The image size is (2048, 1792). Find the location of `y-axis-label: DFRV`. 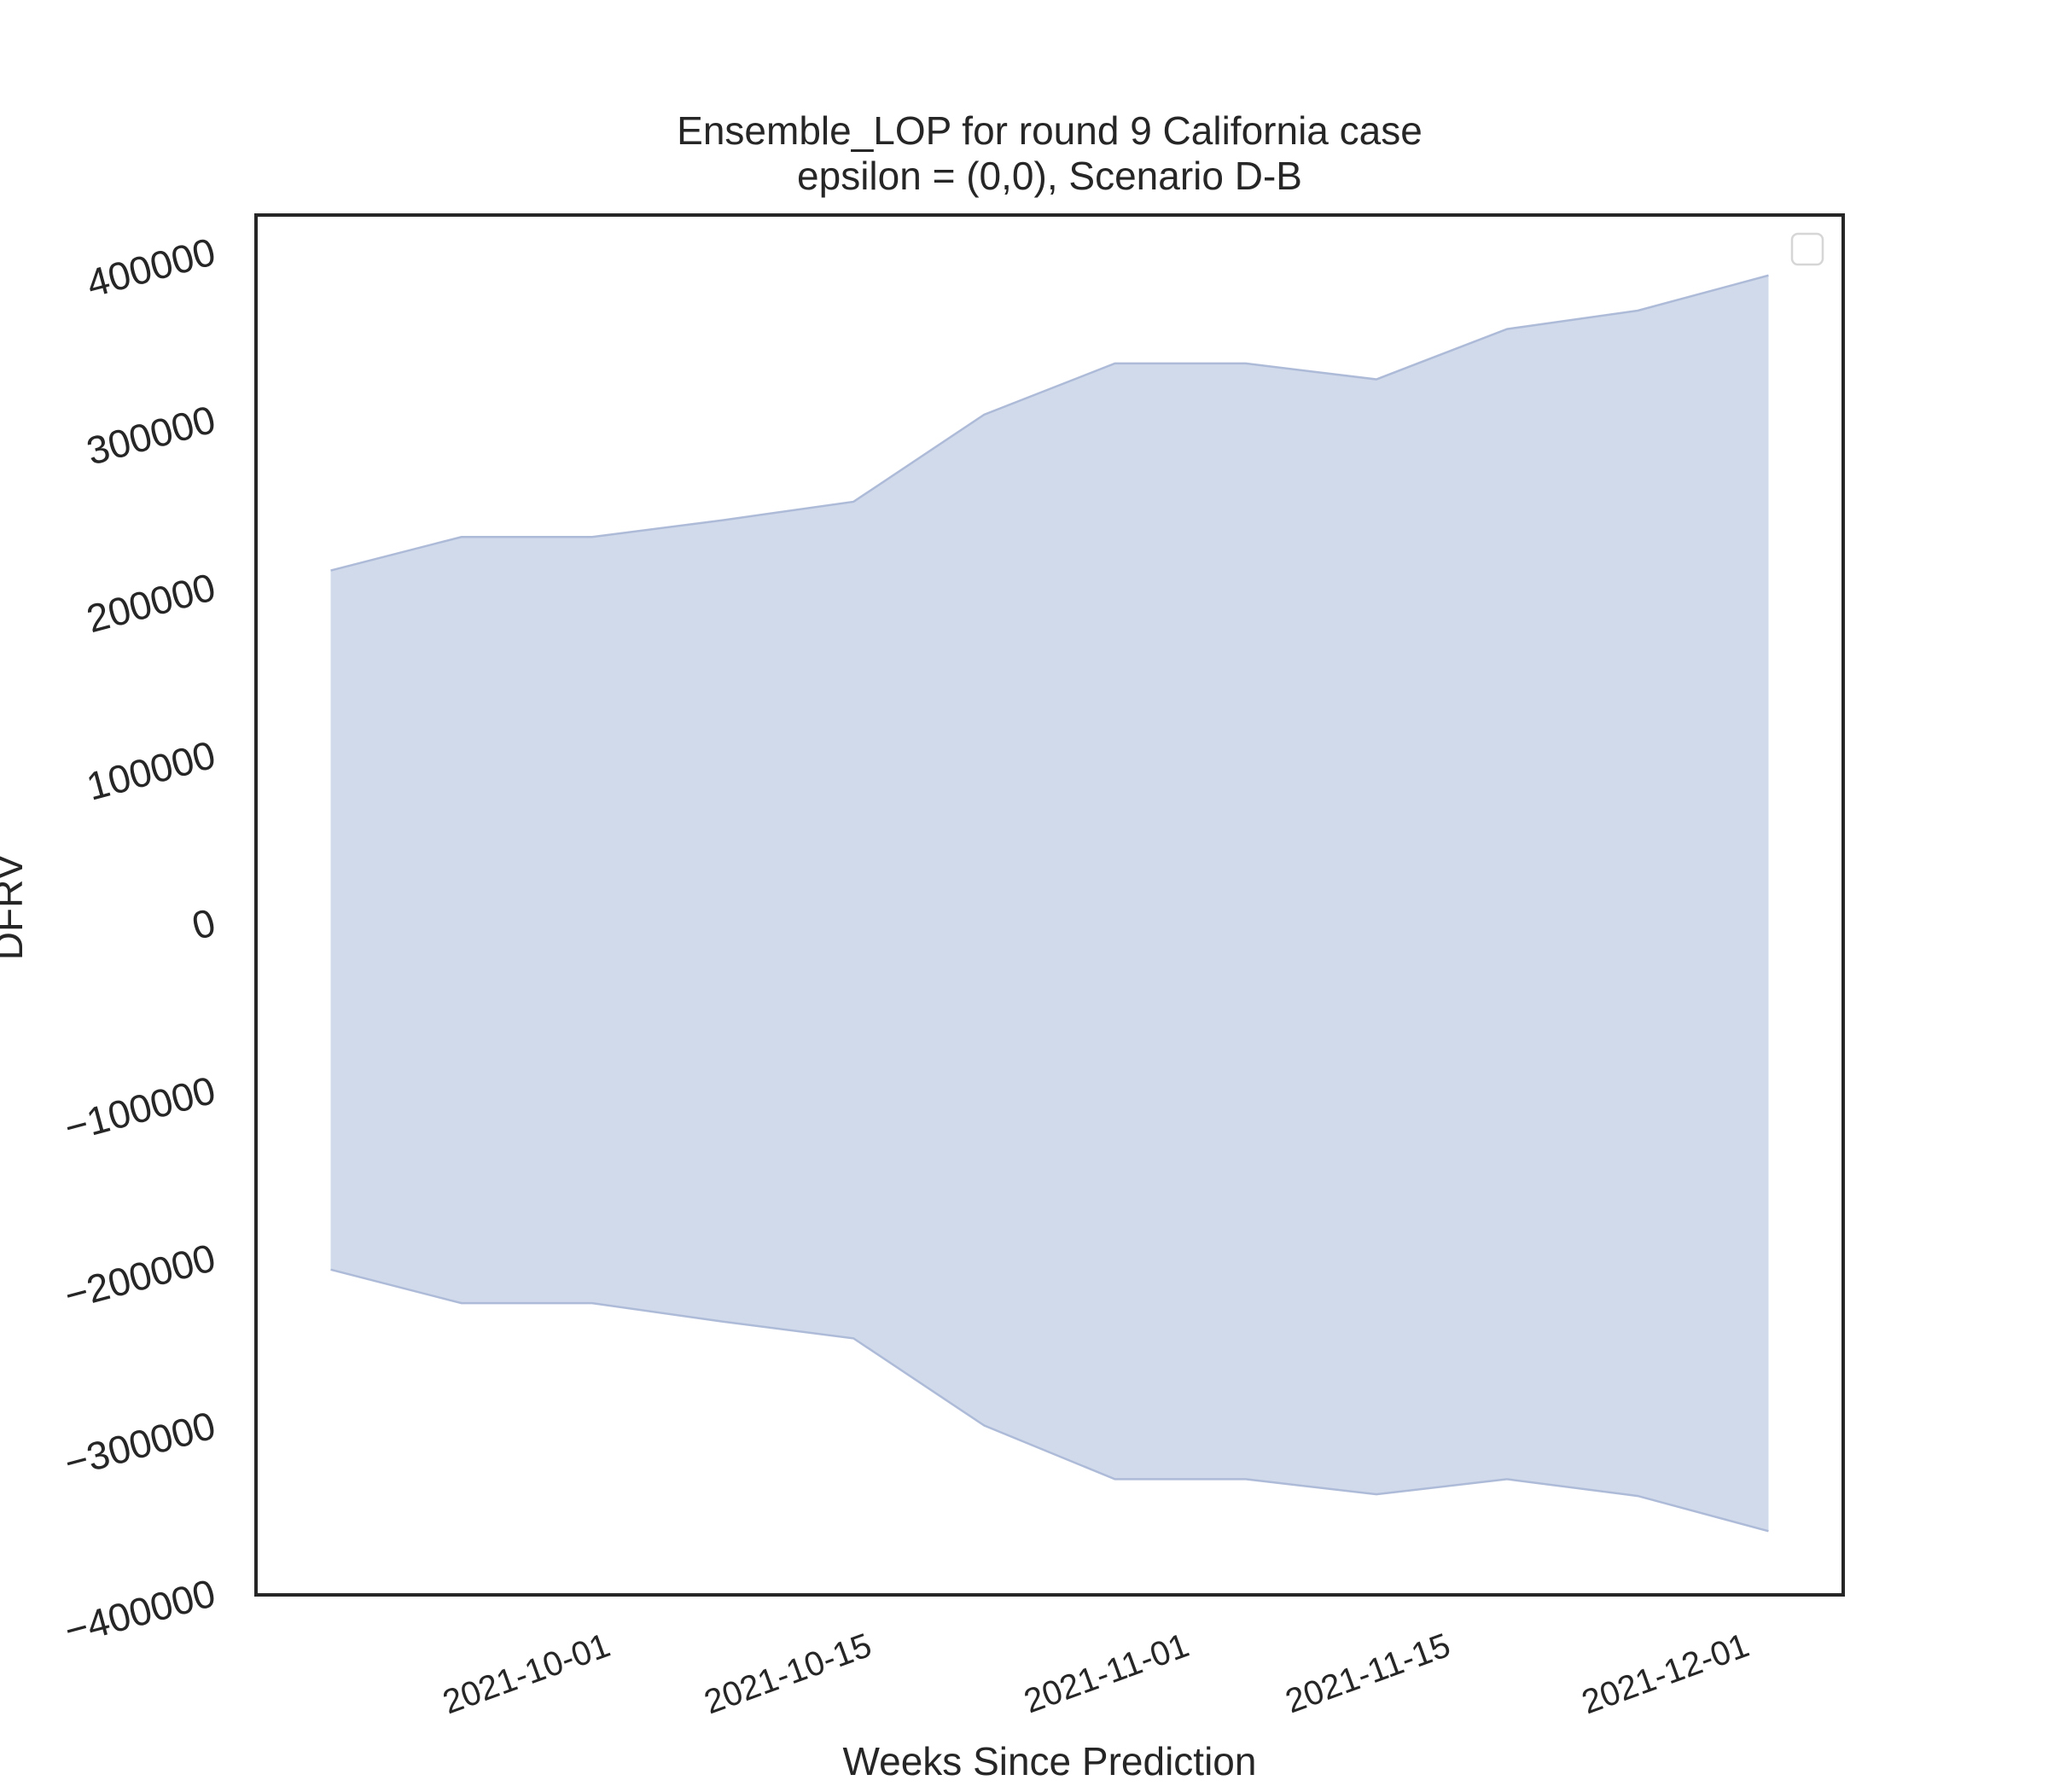

y-axis-label: DFRV is located at coordinates (16, 907).